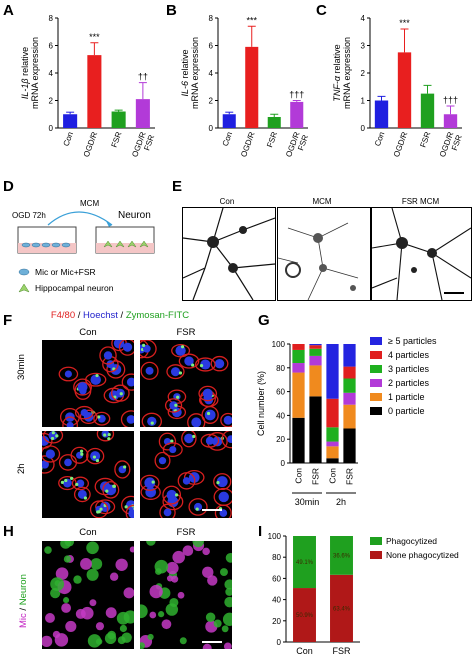 The height and width of the screenshot is (664, 474). I want to click on f-title: F4/80 / Hoechst / Zymosan-FITC, so click(120, 315).